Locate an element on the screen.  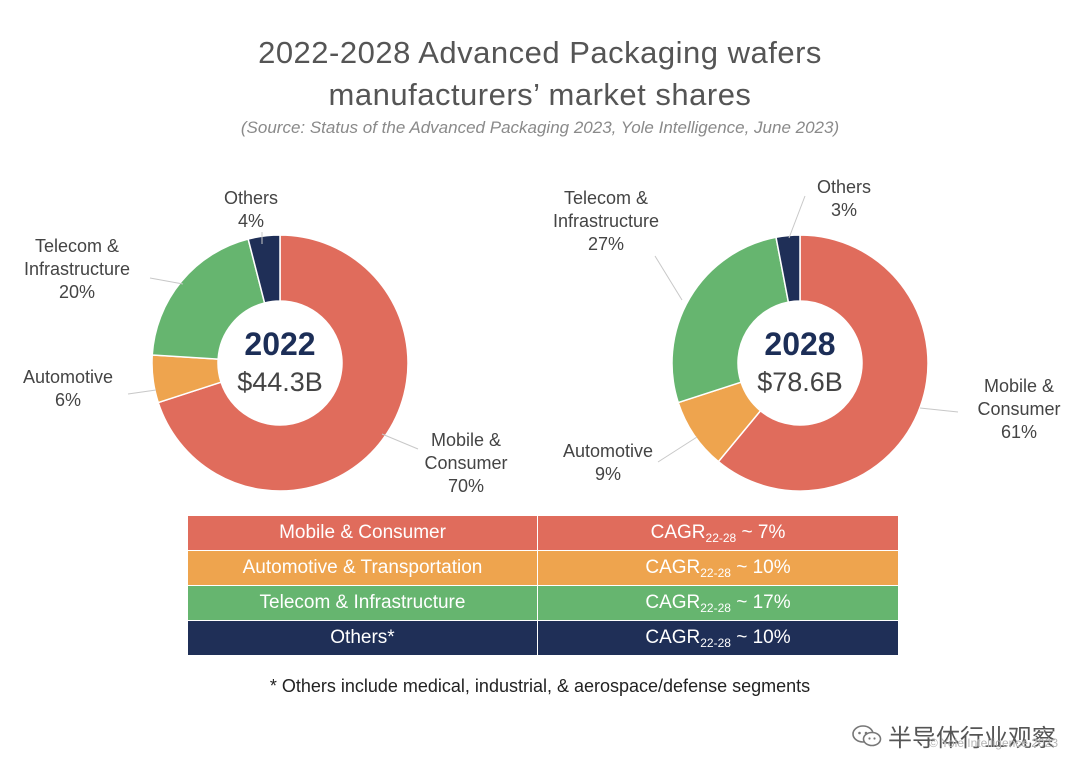
total-label-2028: $78.6B is located at coordinates (800, 382).